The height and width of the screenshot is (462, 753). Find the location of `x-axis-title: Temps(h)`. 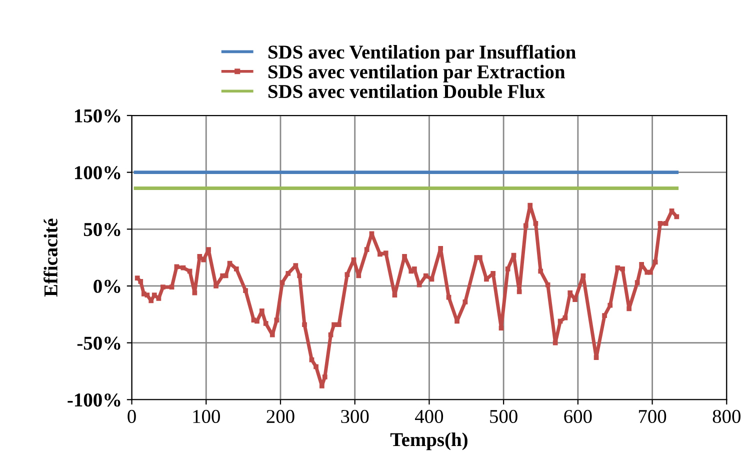

x-axis-title: Temps(h) is located at coordinates (429, 441).